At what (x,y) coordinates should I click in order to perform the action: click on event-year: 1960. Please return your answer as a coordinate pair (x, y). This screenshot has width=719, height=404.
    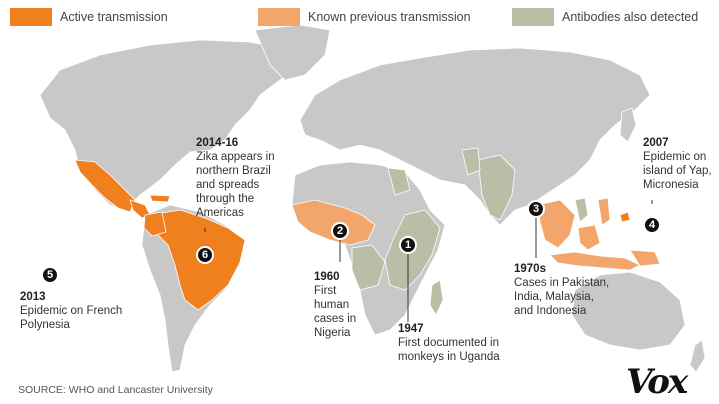
    Looking at the image, I should click on (327, 277).